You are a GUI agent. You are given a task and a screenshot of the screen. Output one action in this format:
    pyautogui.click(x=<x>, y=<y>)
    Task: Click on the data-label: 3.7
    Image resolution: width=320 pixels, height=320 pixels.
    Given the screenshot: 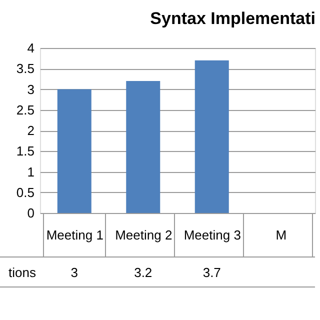 What is the action you would take?
    pyautogui.click(x=211, y=272)
    